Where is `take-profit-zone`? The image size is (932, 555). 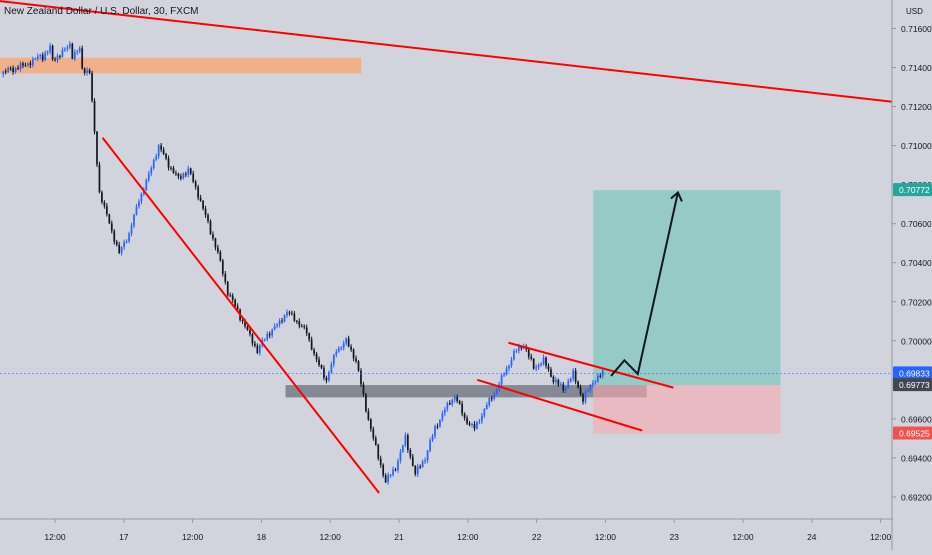
take-profit-zone is located at coordinates (687, 288).